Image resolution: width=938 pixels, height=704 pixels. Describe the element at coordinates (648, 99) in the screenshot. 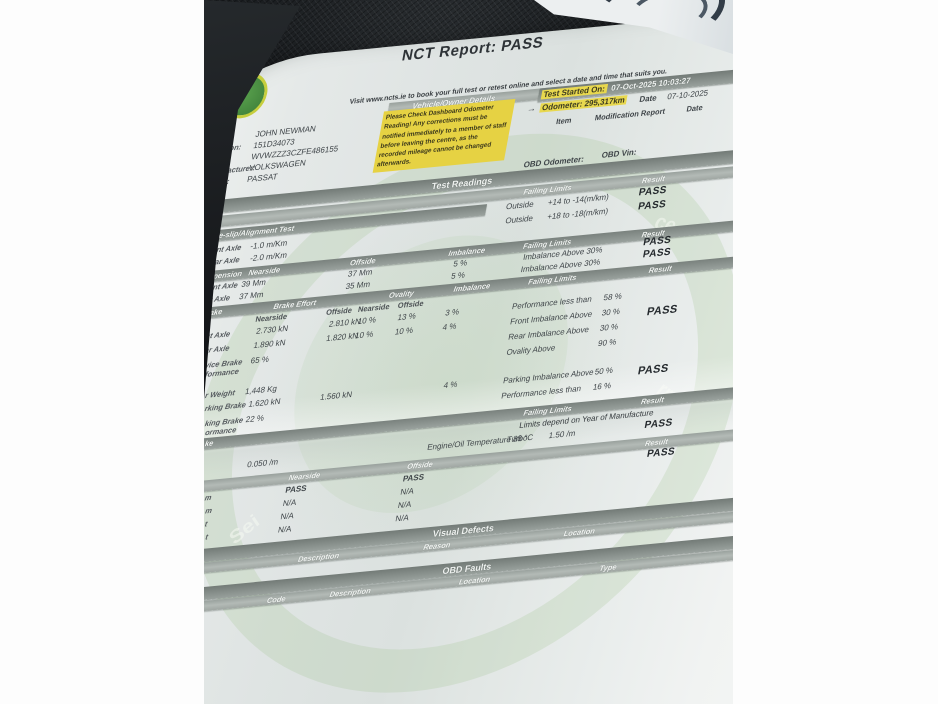

I see `date-label: Date` at that location.